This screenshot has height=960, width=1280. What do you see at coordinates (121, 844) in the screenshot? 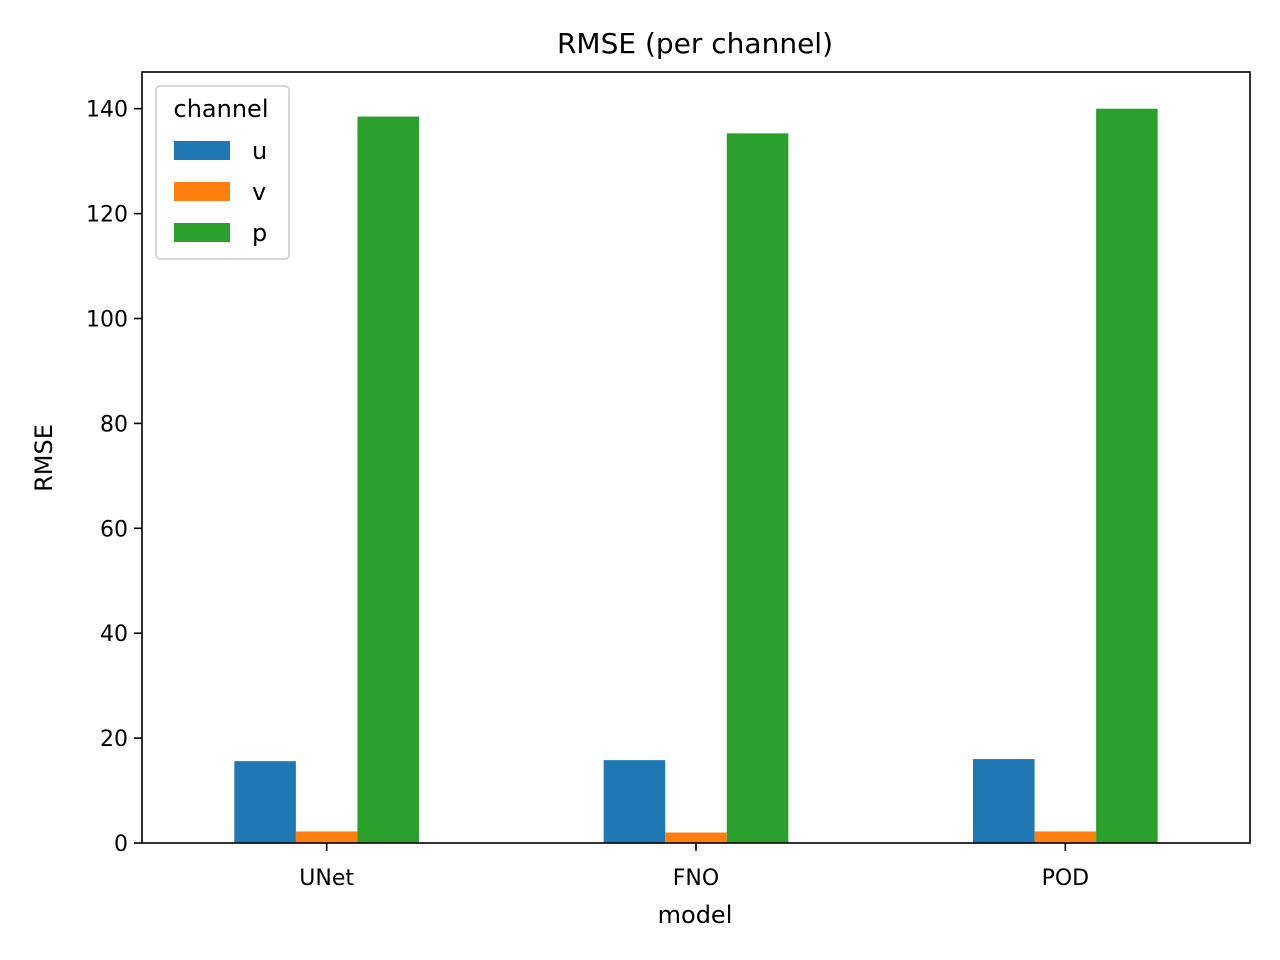
I see `y-tick-label: 0` at bounding box center [121, 844].